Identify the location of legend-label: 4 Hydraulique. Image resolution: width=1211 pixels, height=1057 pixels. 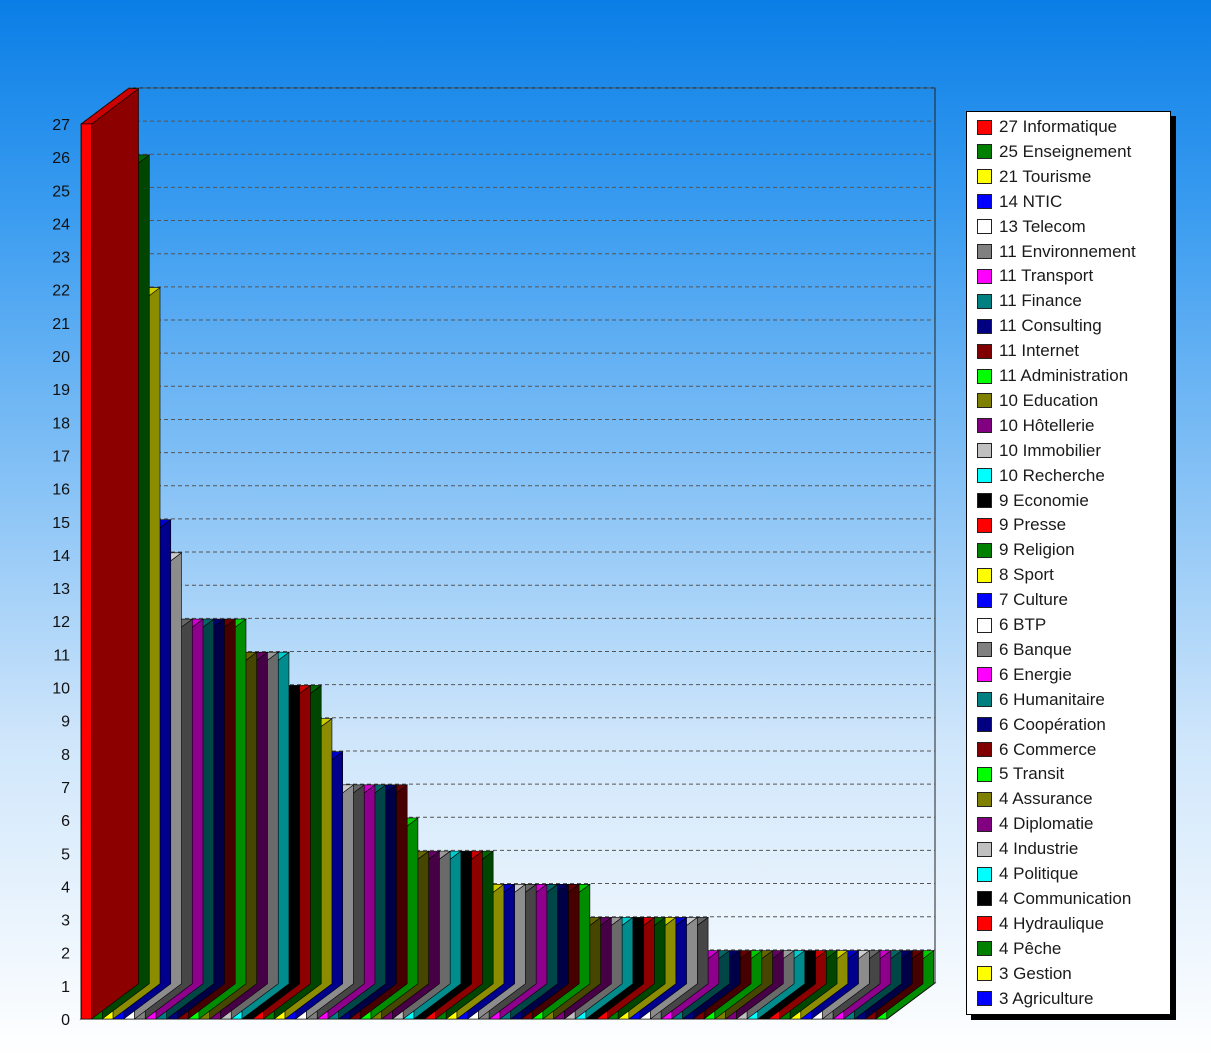
(1051, 923).